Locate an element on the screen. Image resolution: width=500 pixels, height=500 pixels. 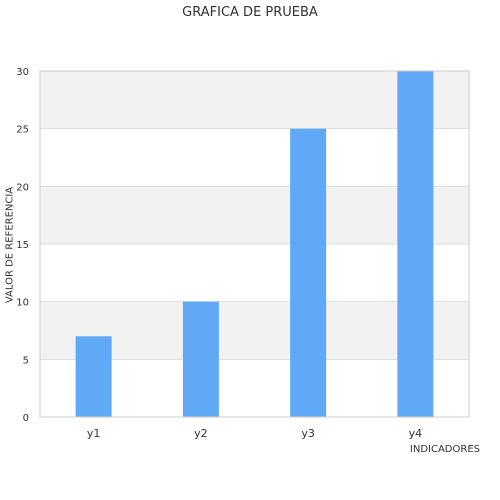
x-tick-label: y1 is located at coordinates (94, 433).